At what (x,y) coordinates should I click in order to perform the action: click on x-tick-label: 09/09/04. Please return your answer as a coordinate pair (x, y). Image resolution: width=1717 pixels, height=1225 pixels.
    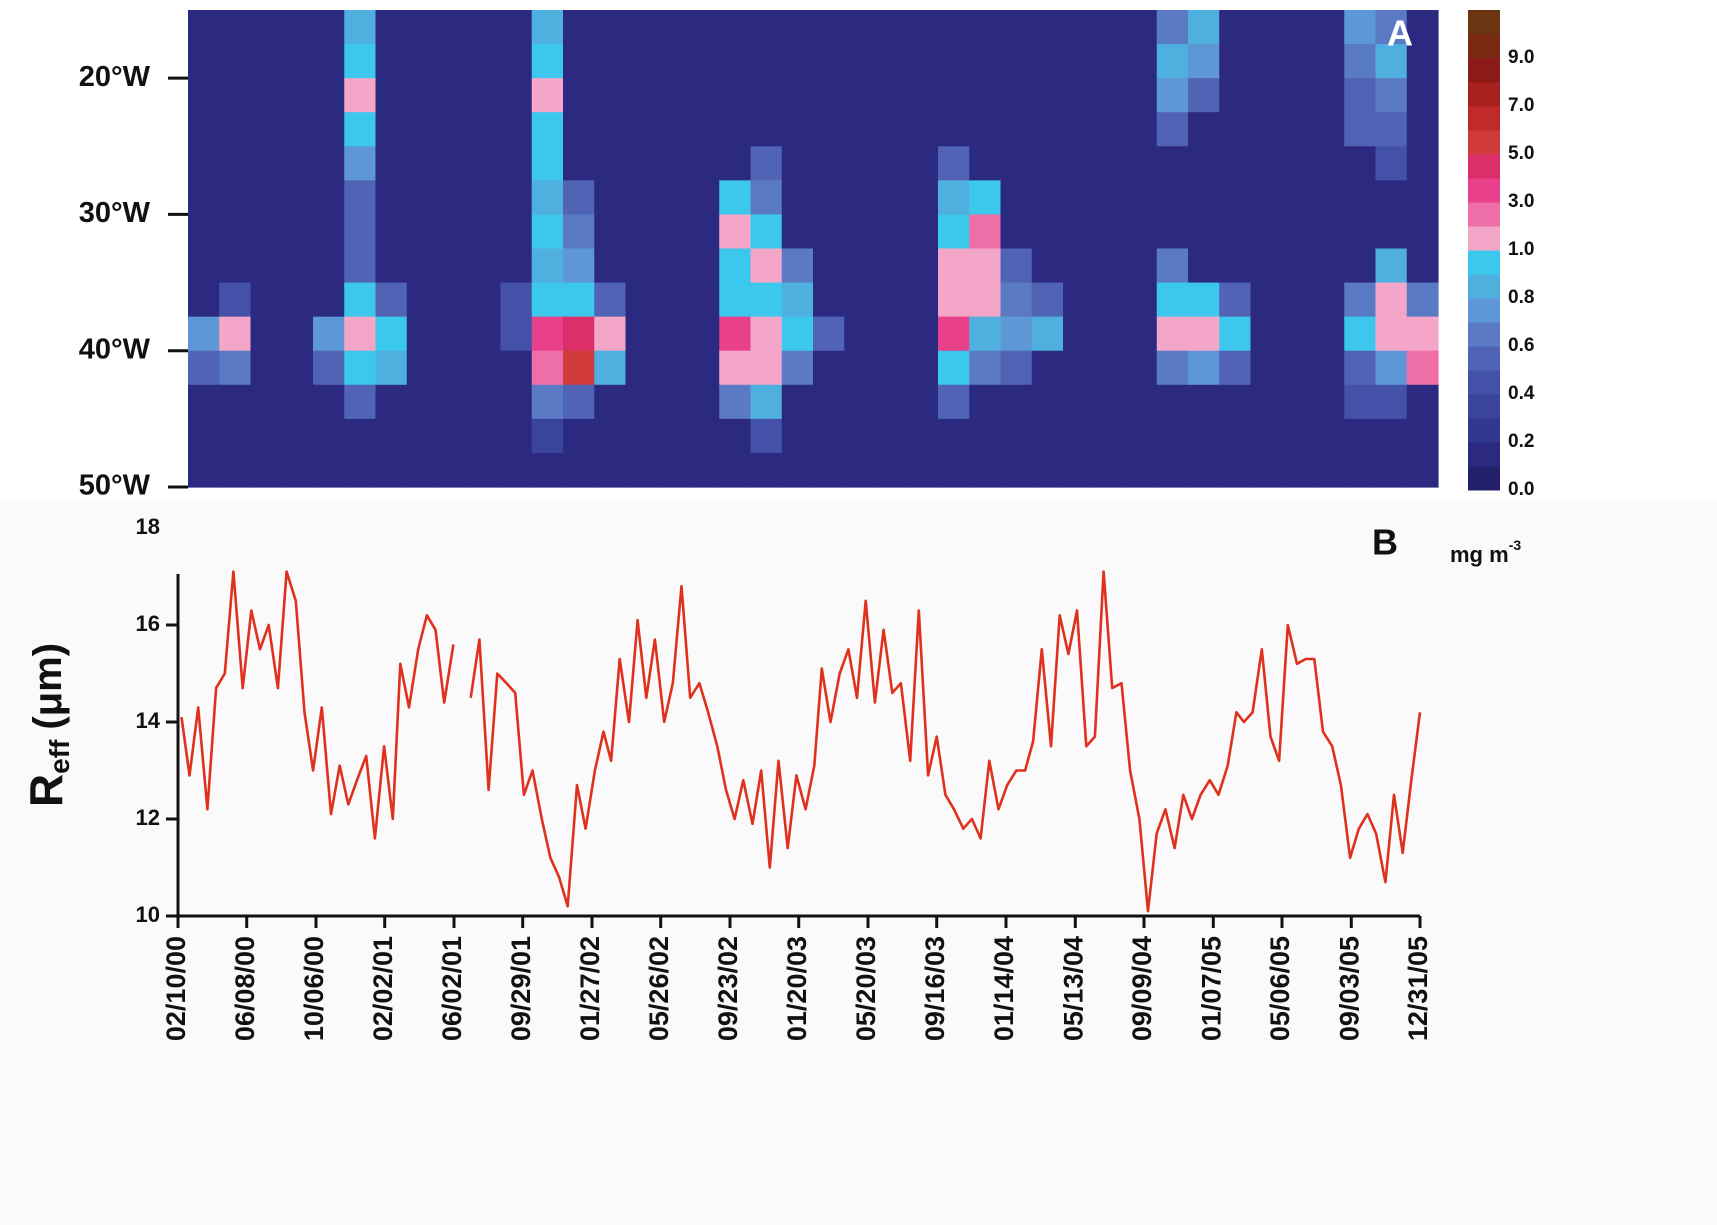
    Looking at the image, I should click on (1142, 988).